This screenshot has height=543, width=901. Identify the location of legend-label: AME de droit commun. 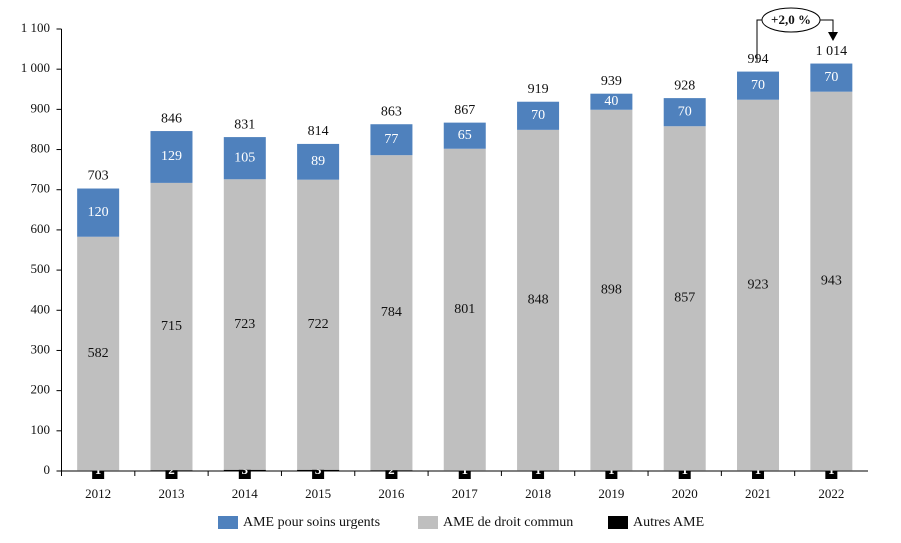
(508, 522).